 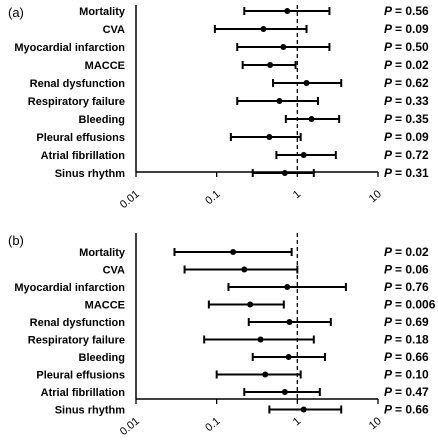 I want to click on p-value: = 0.50, so click(x=412, y=47).